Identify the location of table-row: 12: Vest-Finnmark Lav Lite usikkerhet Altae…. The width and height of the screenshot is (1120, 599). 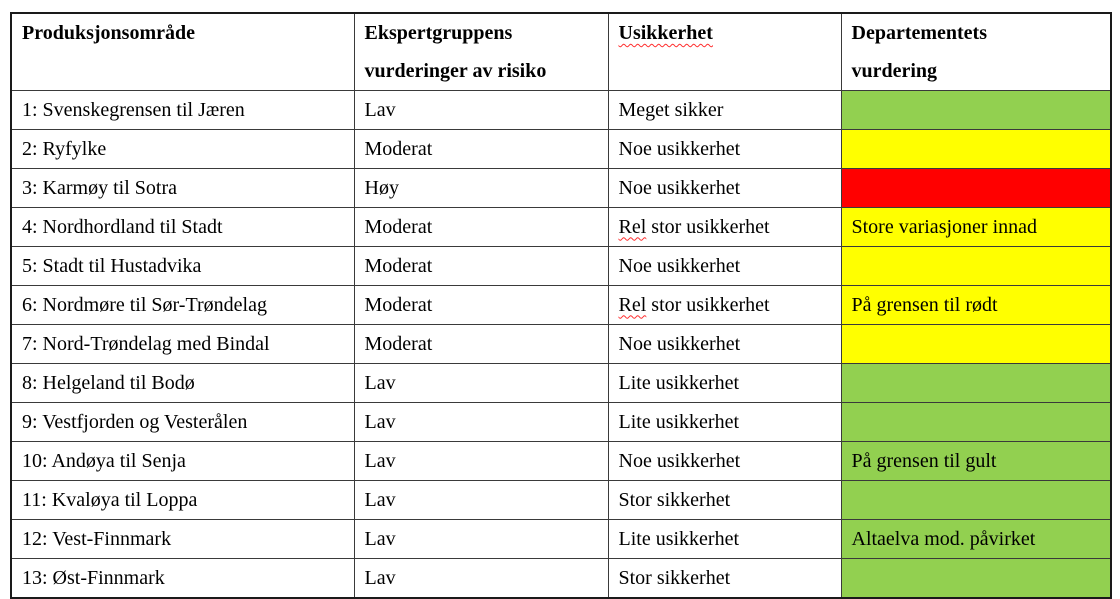
(561, 539).